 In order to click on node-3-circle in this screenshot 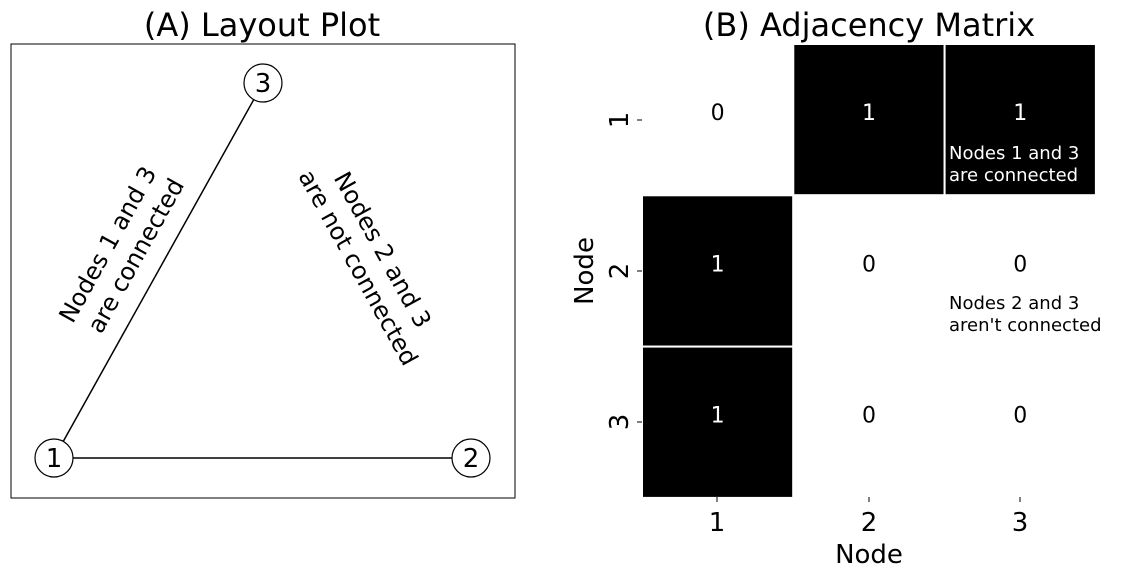, I will do `click(263, 83)`.